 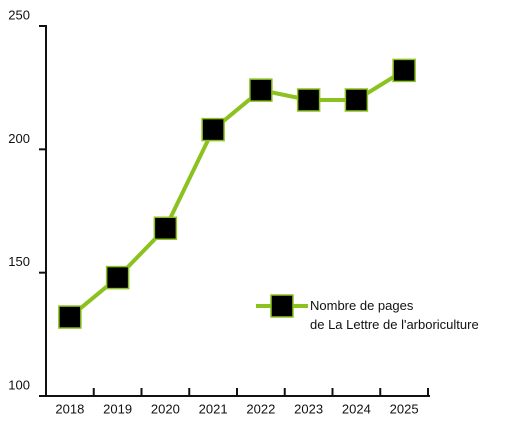 I want to click on x-tick-label: 2020, so click(x=165, y=408).